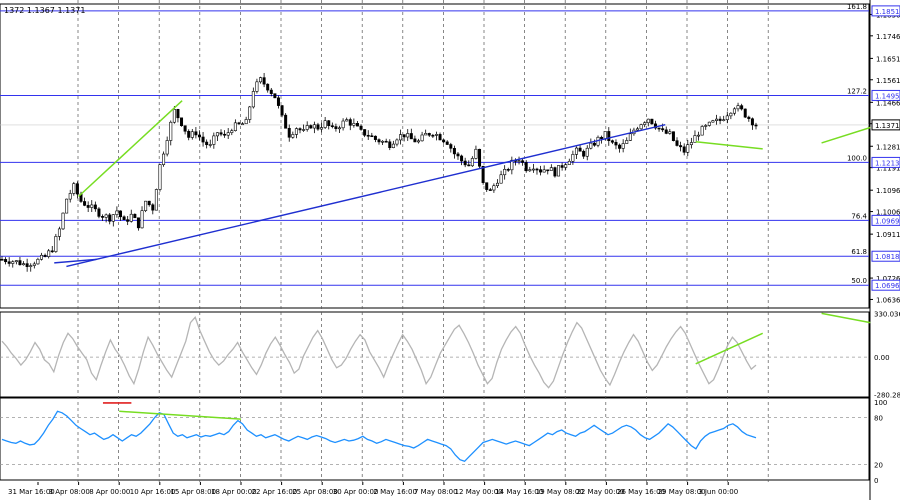 This screenshot has width=900, height=504. What do you see at coordinates (641, 492) in the screenshot?
I see `time-tick-label: 26 May 16:00` at bounding box center [641, 492].